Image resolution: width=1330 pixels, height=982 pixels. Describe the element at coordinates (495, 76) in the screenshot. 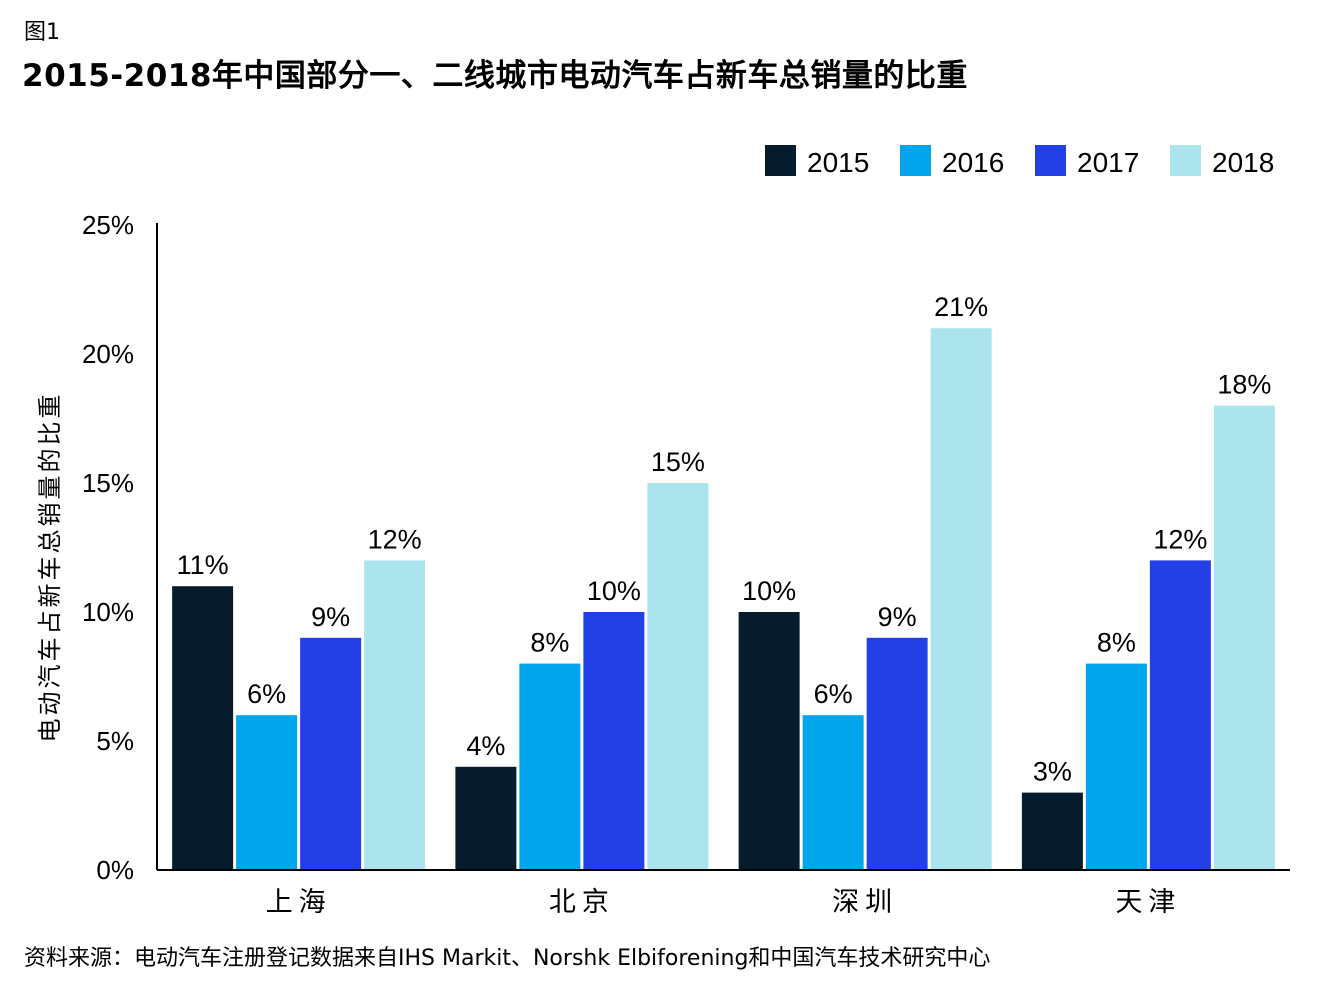

I see `chart-title: 2015-2018年中国部分一、二线城市电动汽车占新车总销量的比重` at that location.